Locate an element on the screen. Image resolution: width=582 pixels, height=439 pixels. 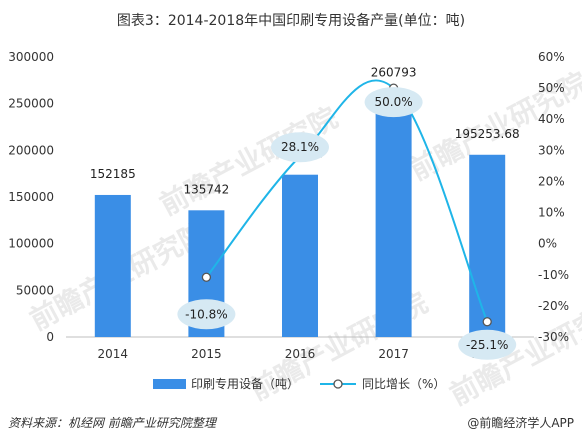
footer-source: 资料来源：机经网 前瞻产业研究院整理 is located at coordinates (112, 423).